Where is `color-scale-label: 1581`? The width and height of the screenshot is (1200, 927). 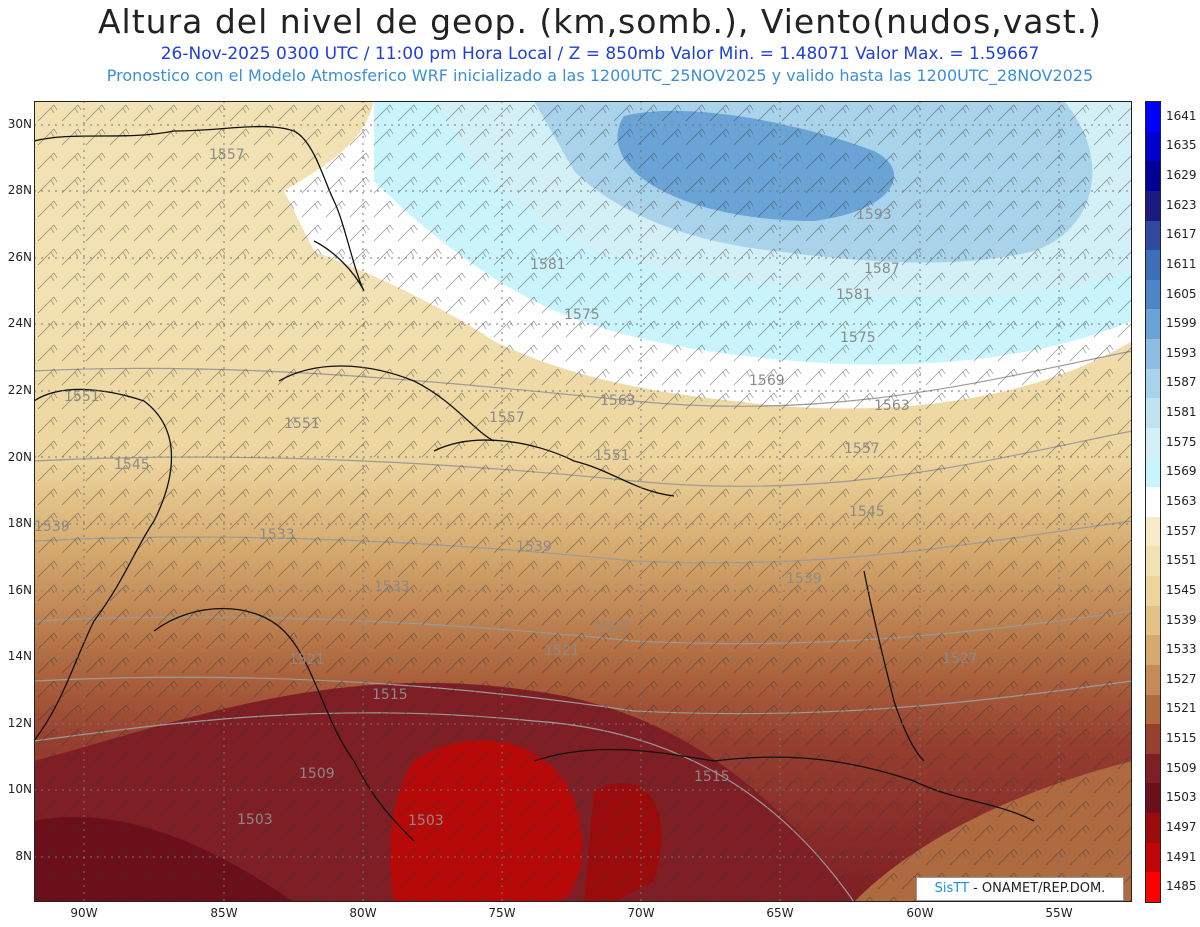 color-scale-label: 1581 is located at coordinates (1181, 412).